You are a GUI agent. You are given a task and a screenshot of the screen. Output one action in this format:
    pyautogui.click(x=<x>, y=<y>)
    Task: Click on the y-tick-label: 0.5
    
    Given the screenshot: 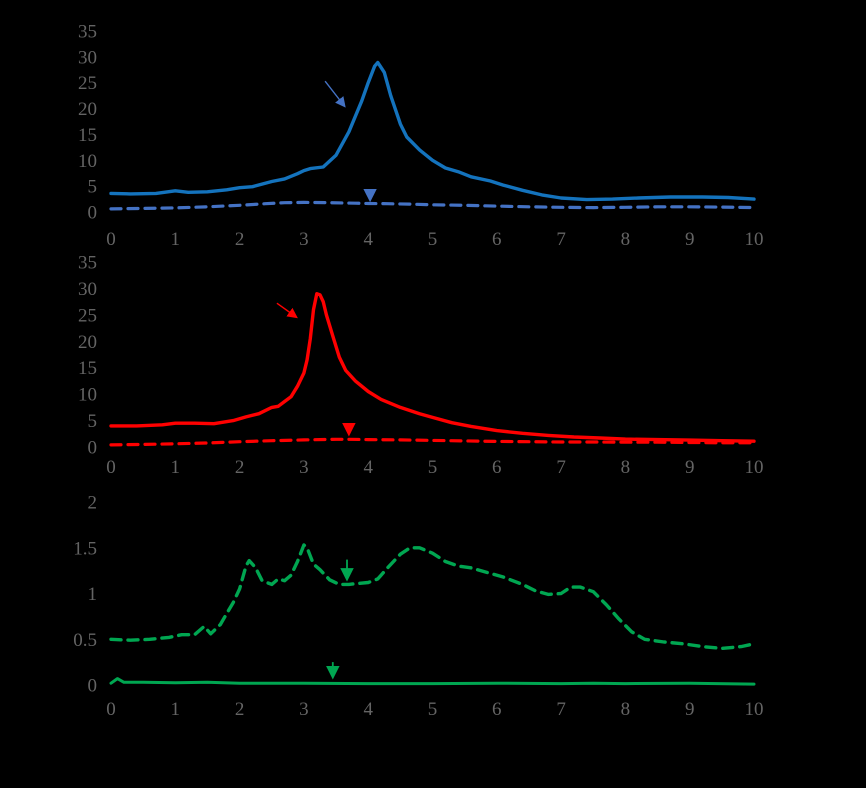 What is the action you would take?
    pyautogui.click(x=85, y=640)
    